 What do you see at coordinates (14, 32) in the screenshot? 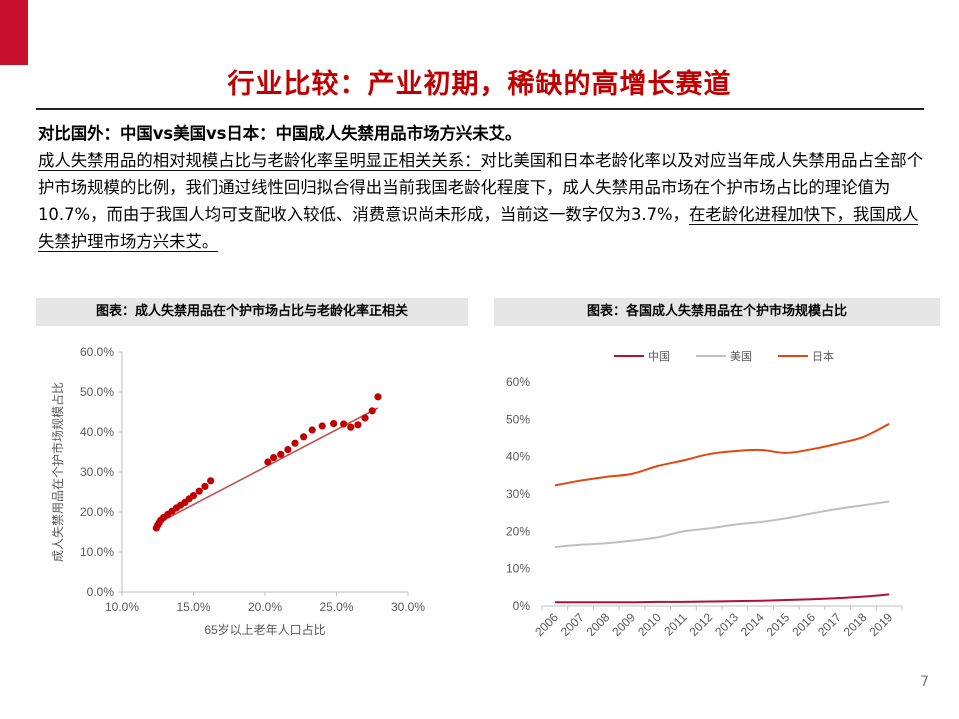
I see `accent-block` at bounding box center [14, 32].